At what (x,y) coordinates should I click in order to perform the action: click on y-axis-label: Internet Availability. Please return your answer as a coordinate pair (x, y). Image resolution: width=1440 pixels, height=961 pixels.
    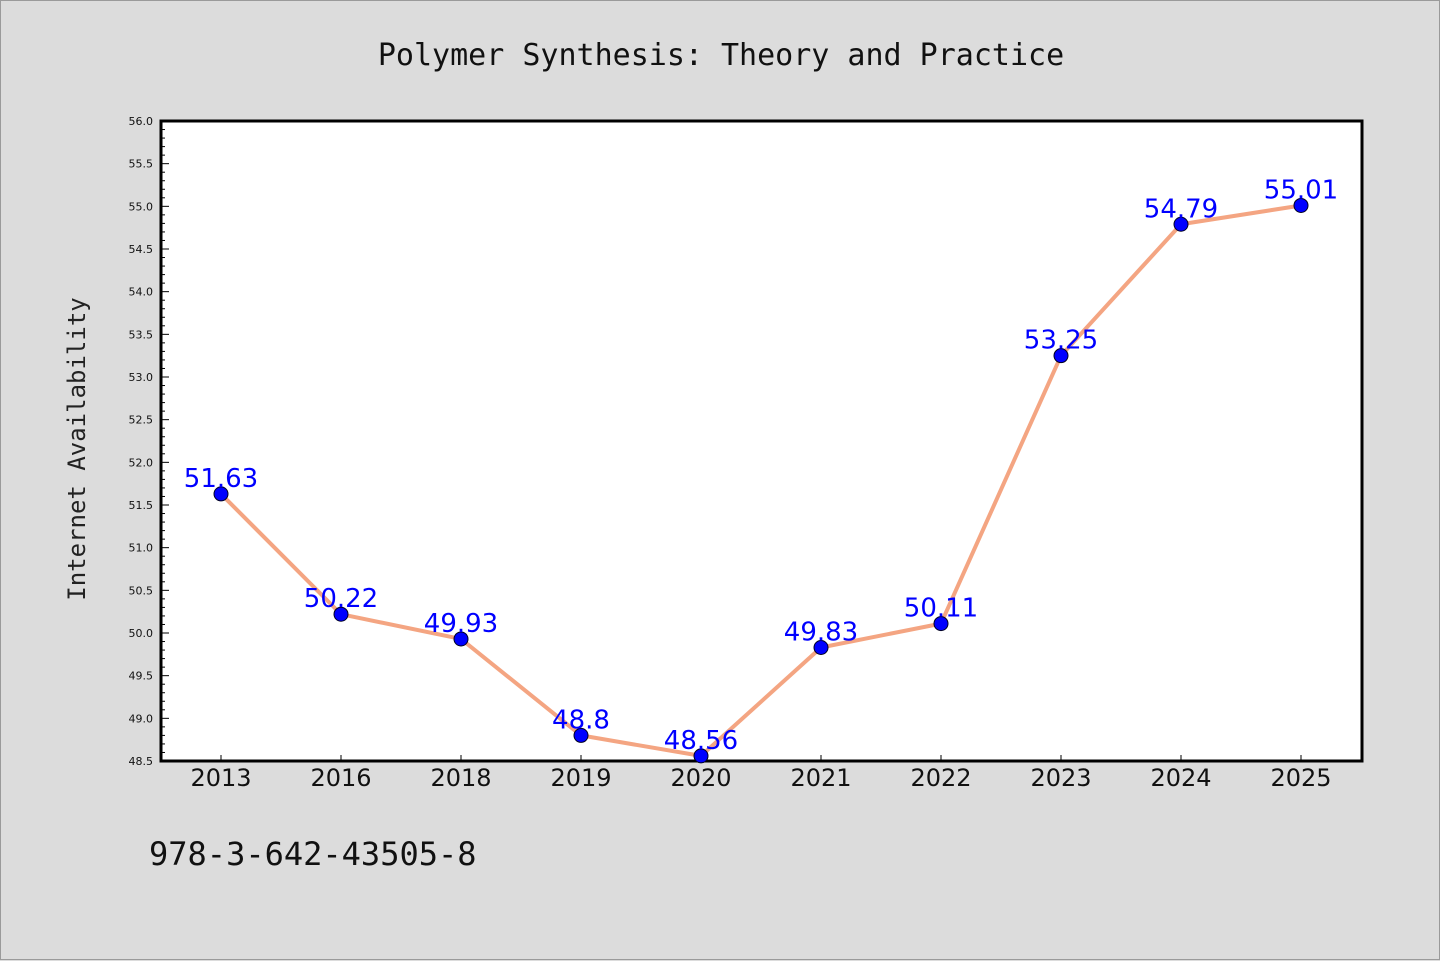
    Looking at the image, I should click on (77, 448).